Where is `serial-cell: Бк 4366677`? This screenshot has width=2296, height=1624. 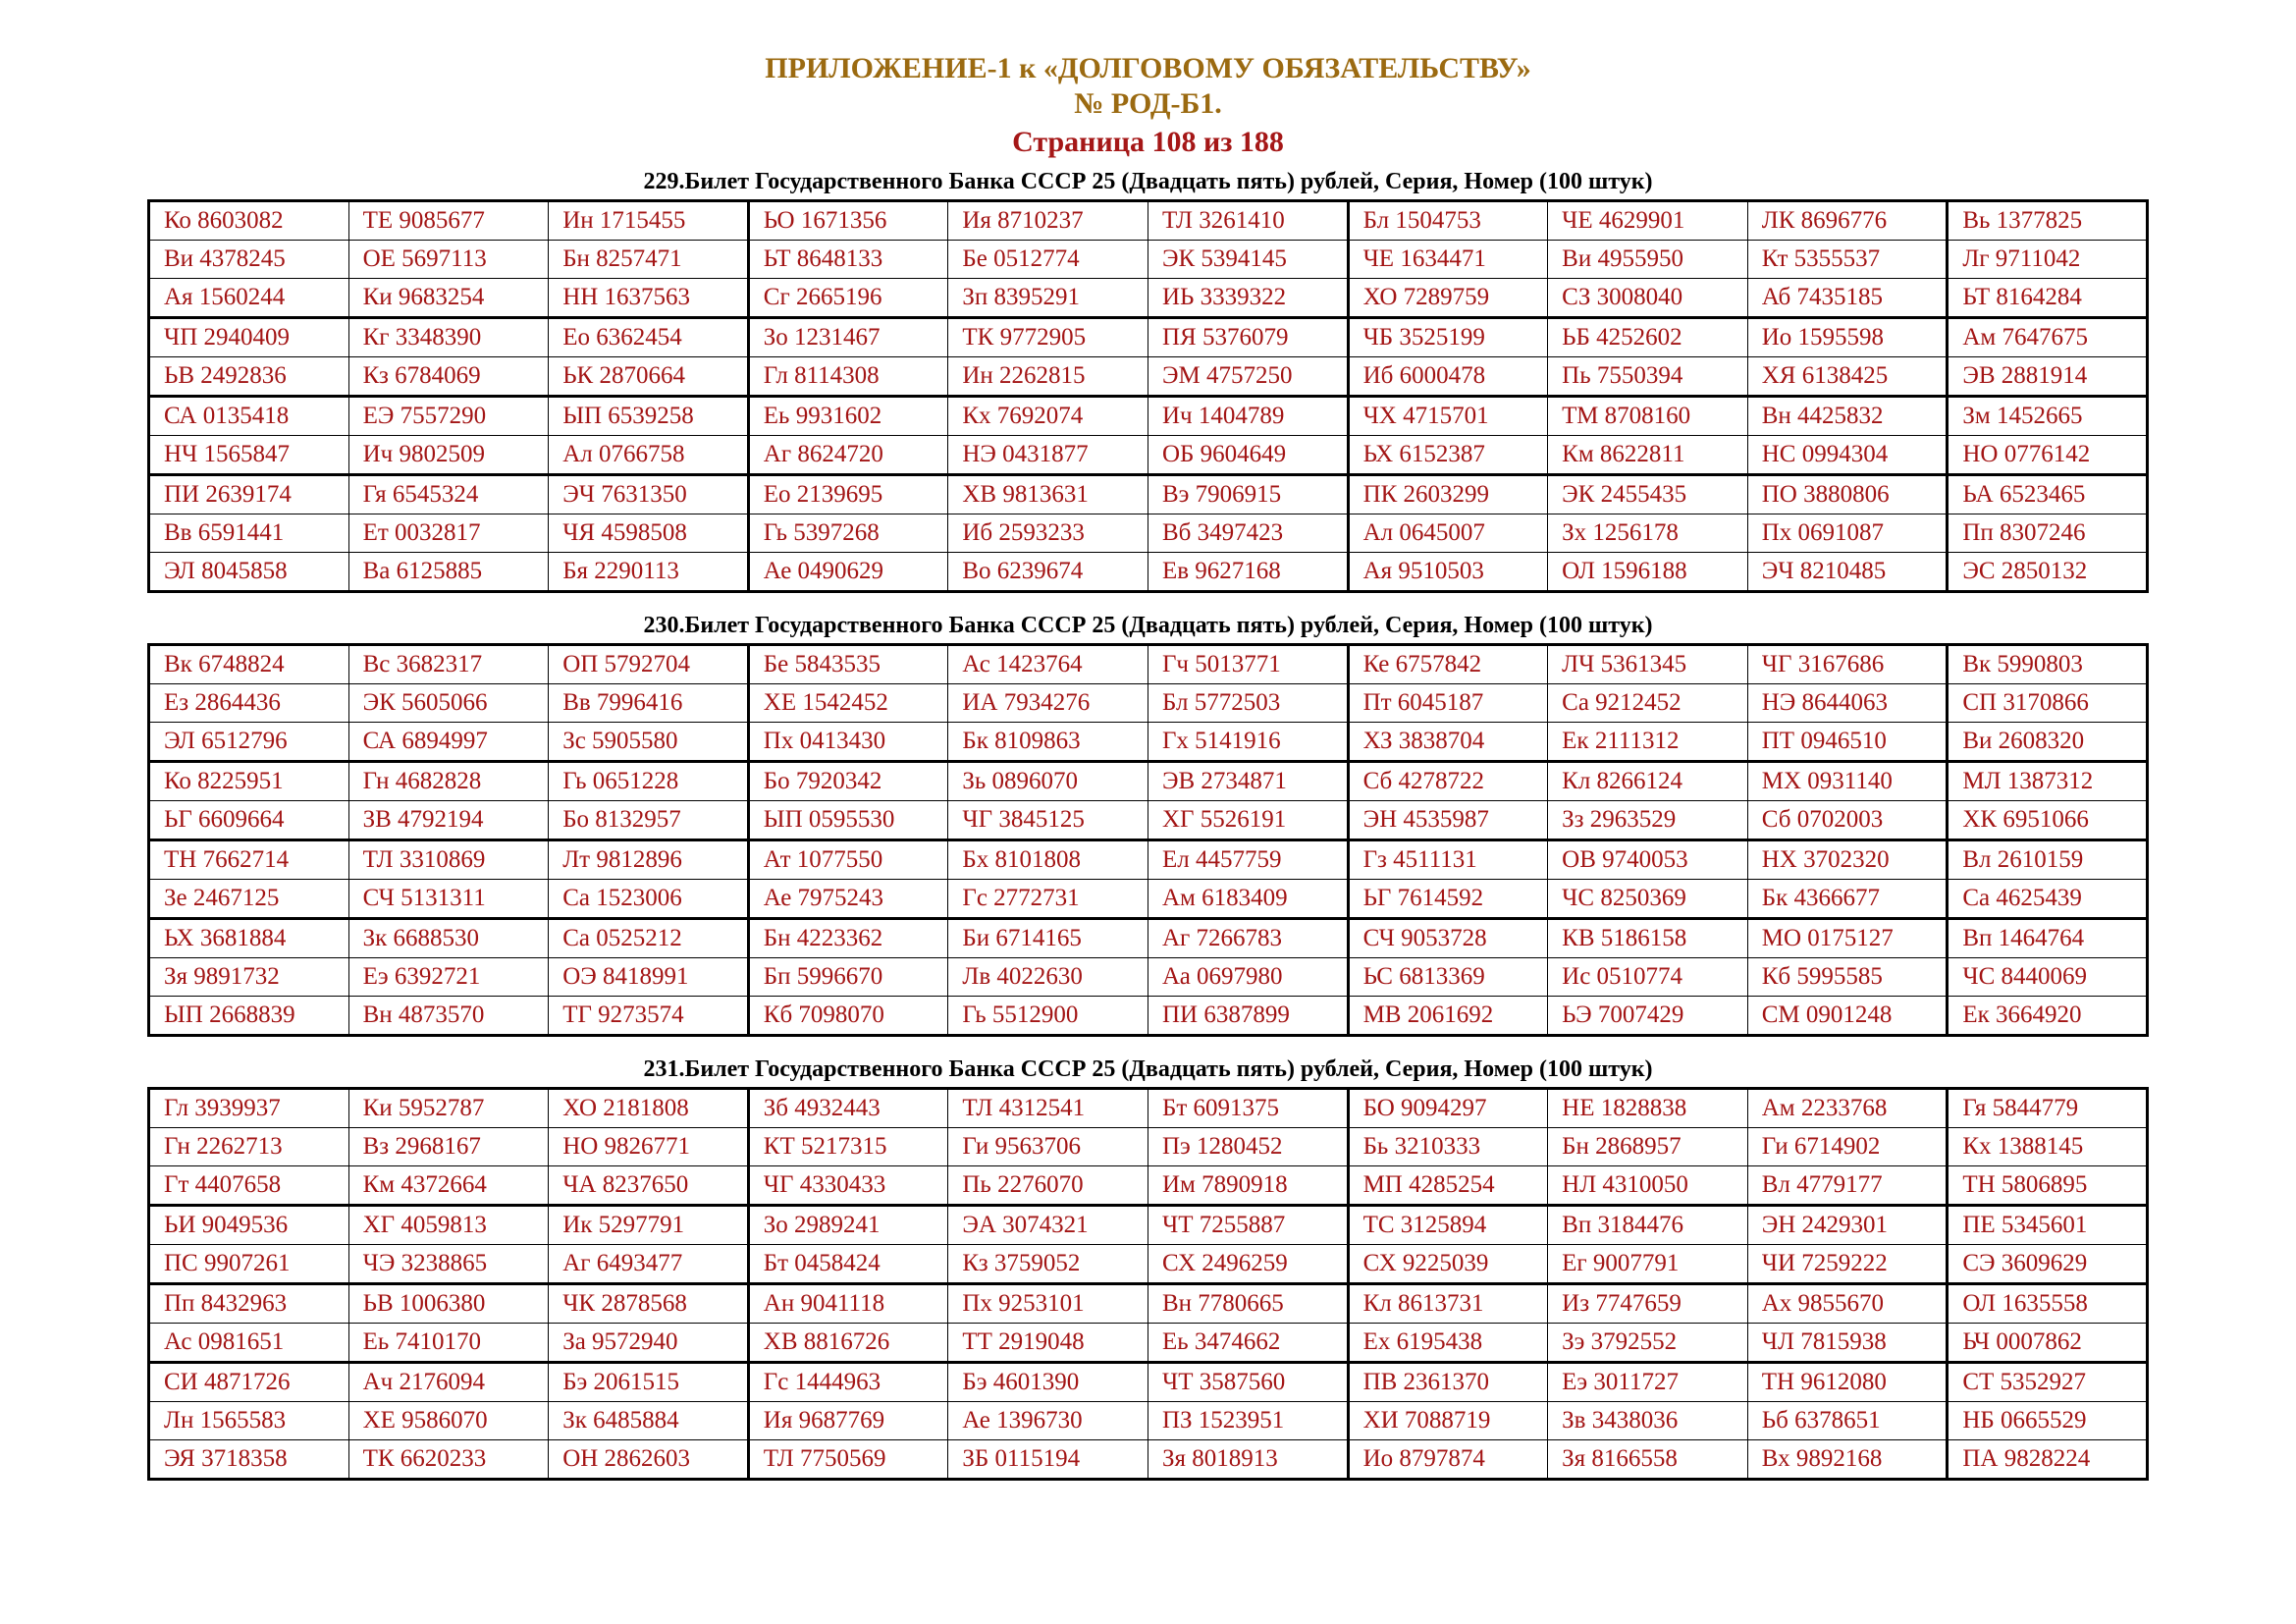
serial-cell: Бк 4366677 is located at coordinates (1848, 899).